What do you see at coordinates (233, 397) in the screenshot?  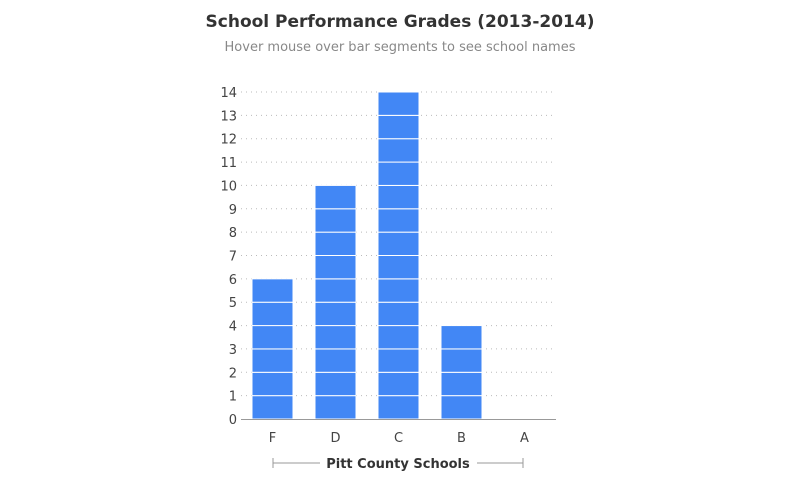 I see `y-tick-label: 1` at bounding box center [233, 397].